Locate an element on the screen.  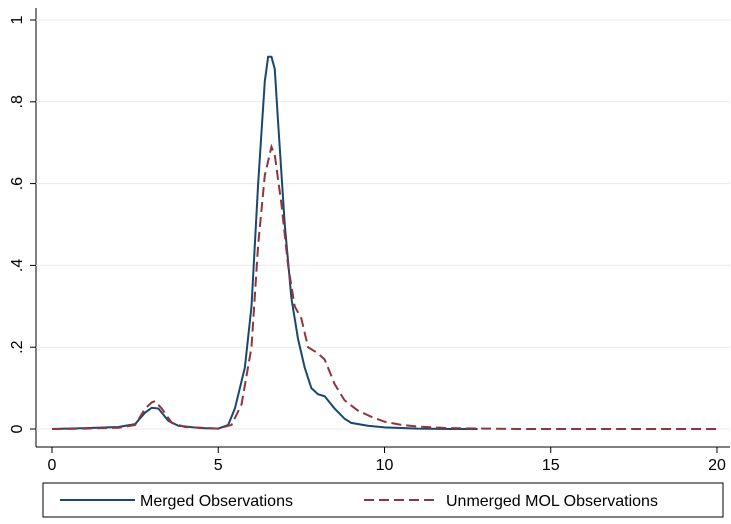
y-tick-label: 1 is located at coordinates (17, 19).